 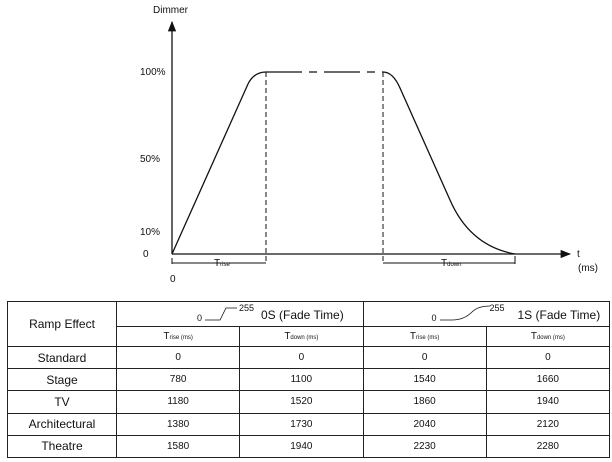 What do you see at coordinates (150, 159) in the screenshot?
I see `y-tick-50: 50%` at bounding box center [150, 159].